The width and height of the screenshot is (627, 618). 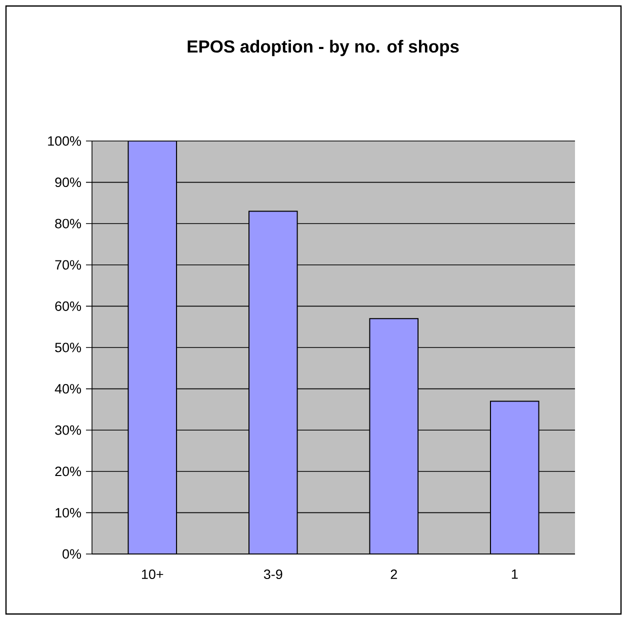 I want to click on y-tick-label: 90%, so click(x=68, y=183).